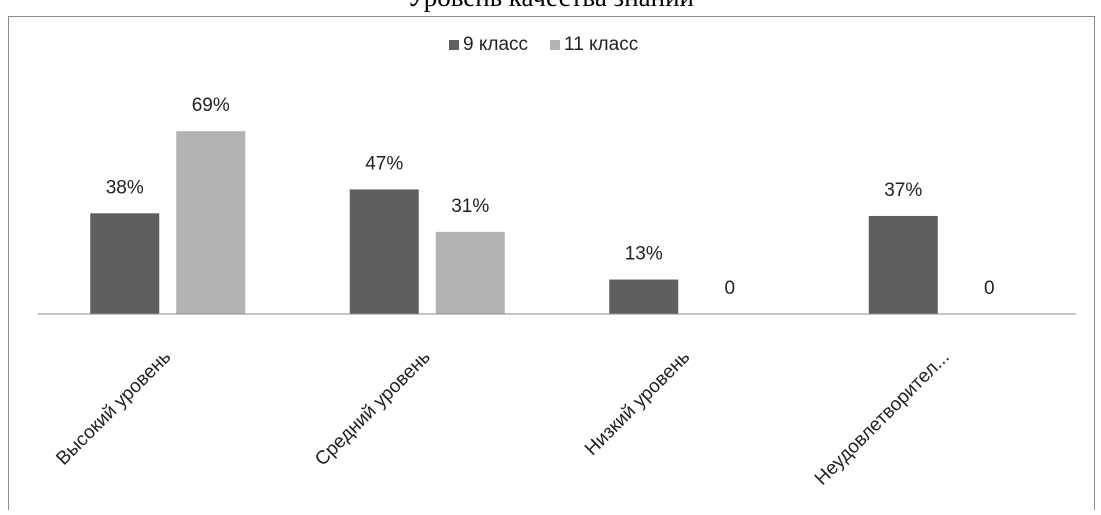 This screenshot has width=1101, height=515. I want to click on page-caption: Уровень качества знаний, so click(550, 6).